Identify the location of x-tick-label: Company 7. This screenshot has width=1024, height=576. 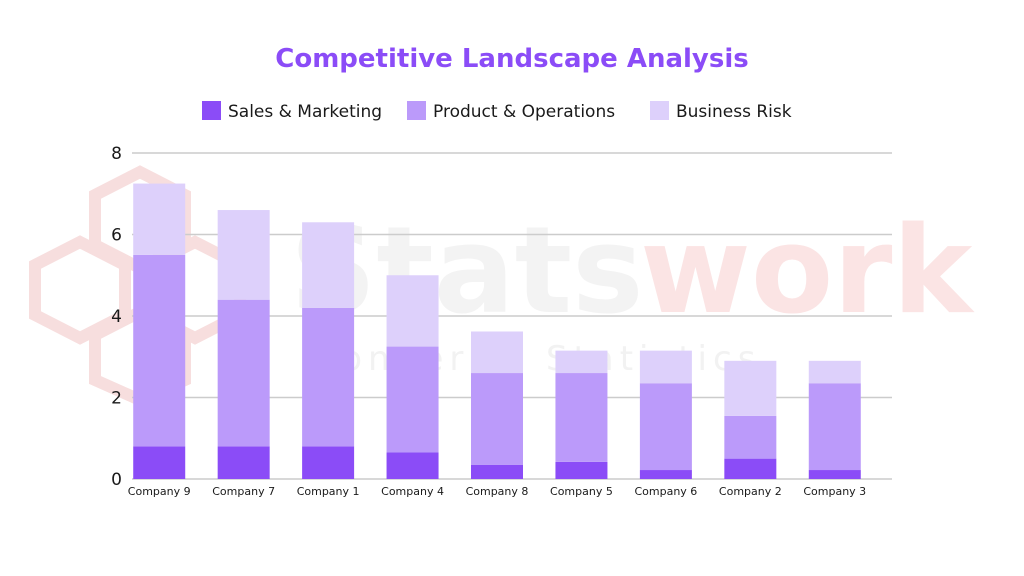
(243, 491).